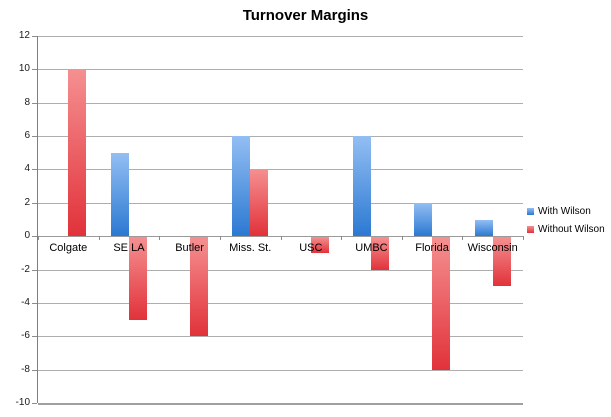  I want to click on category-label: Wisconsin, so click(492, 248).